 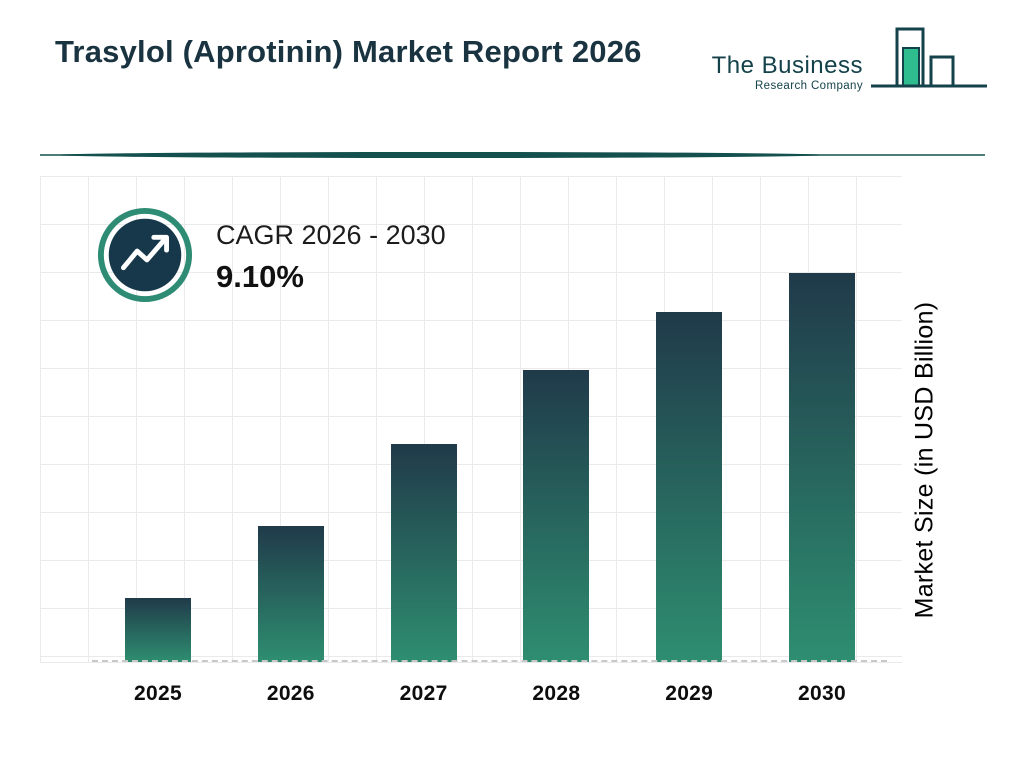 What do you see at coordinates (331, 257) in the screenshot?
I see `cagr-text: CAGR 2026 - 2030 9.10%` at bounding box center [331, 257].